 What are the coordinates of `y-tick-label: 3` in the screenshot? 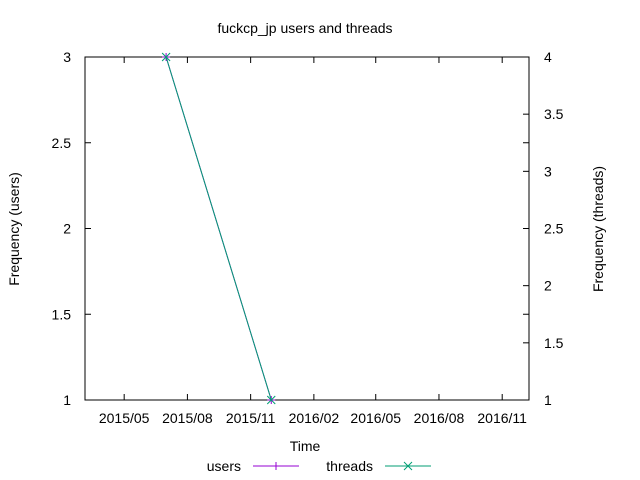 It's located at (67, 57).